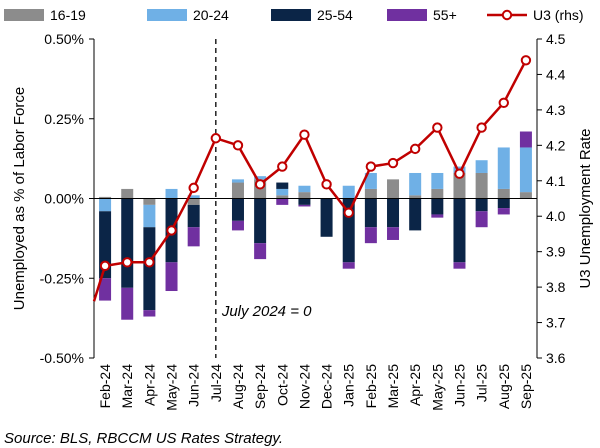  I want to click on x-tick-label-feb-25: Feb-25, so click(371, 386).